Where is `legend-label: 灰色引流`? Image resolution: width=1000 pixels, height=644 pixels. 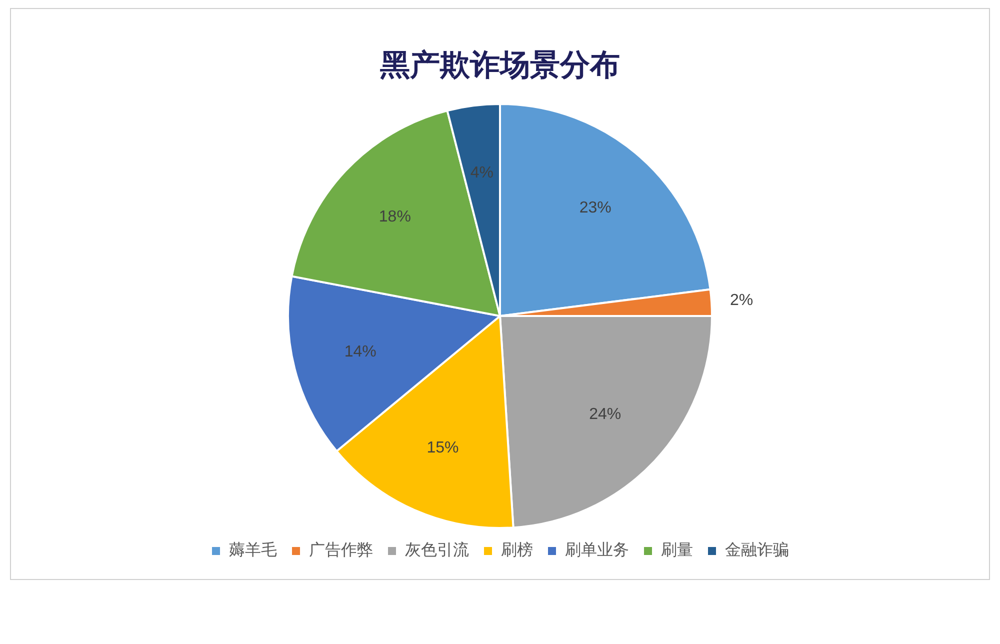 legend-label: 灰色引流 is located at coordinates (437, 550).